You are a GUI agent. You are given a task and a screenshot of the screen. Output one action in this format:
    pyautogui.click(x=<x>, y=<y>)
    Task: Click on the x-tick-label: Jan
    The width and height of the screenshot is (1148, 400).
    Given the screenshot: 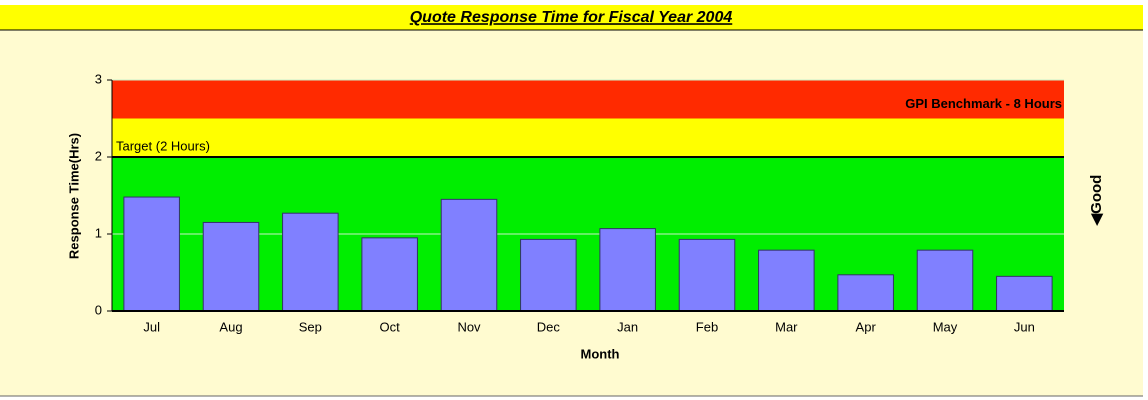 What is the action you would take?
    pyautogui.click(x=627, y=326)
    